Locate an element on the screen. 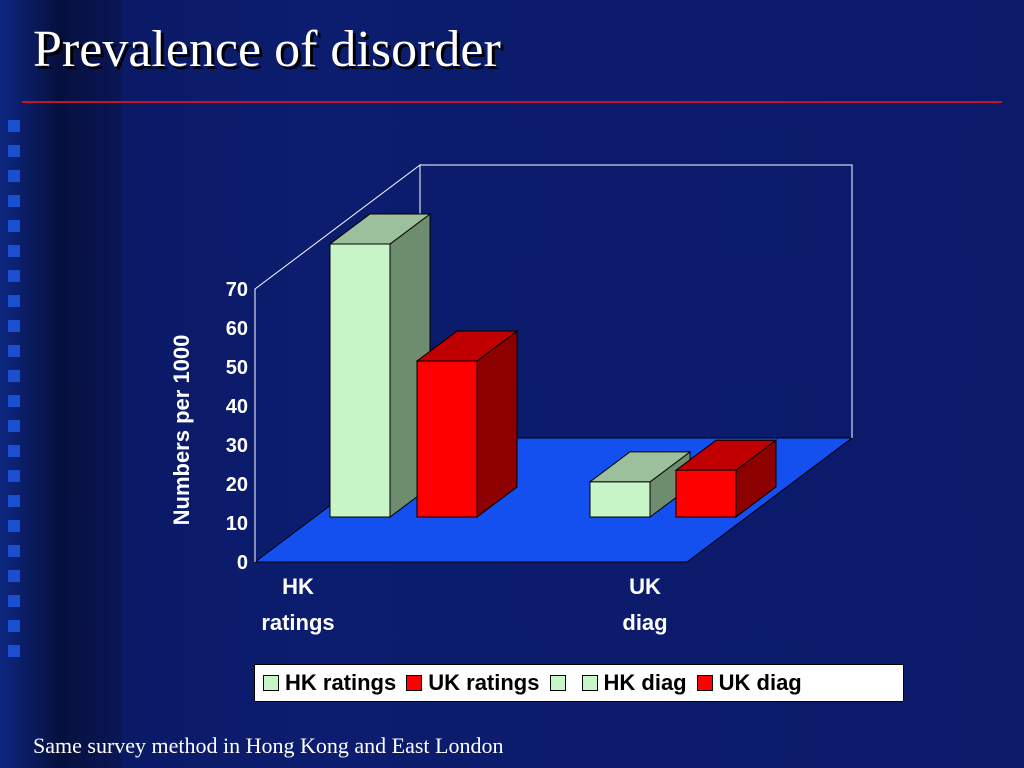 The height and width of the screenshot is (768, 1024). bar-hk-ratings is located at coordinates (360, 380).